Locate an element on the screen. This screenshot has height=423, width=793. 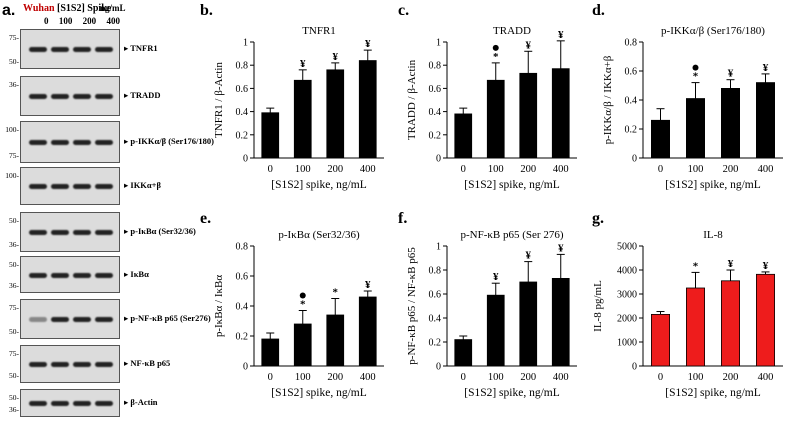
lane-label: 400 is located at coordinates (113, 21).